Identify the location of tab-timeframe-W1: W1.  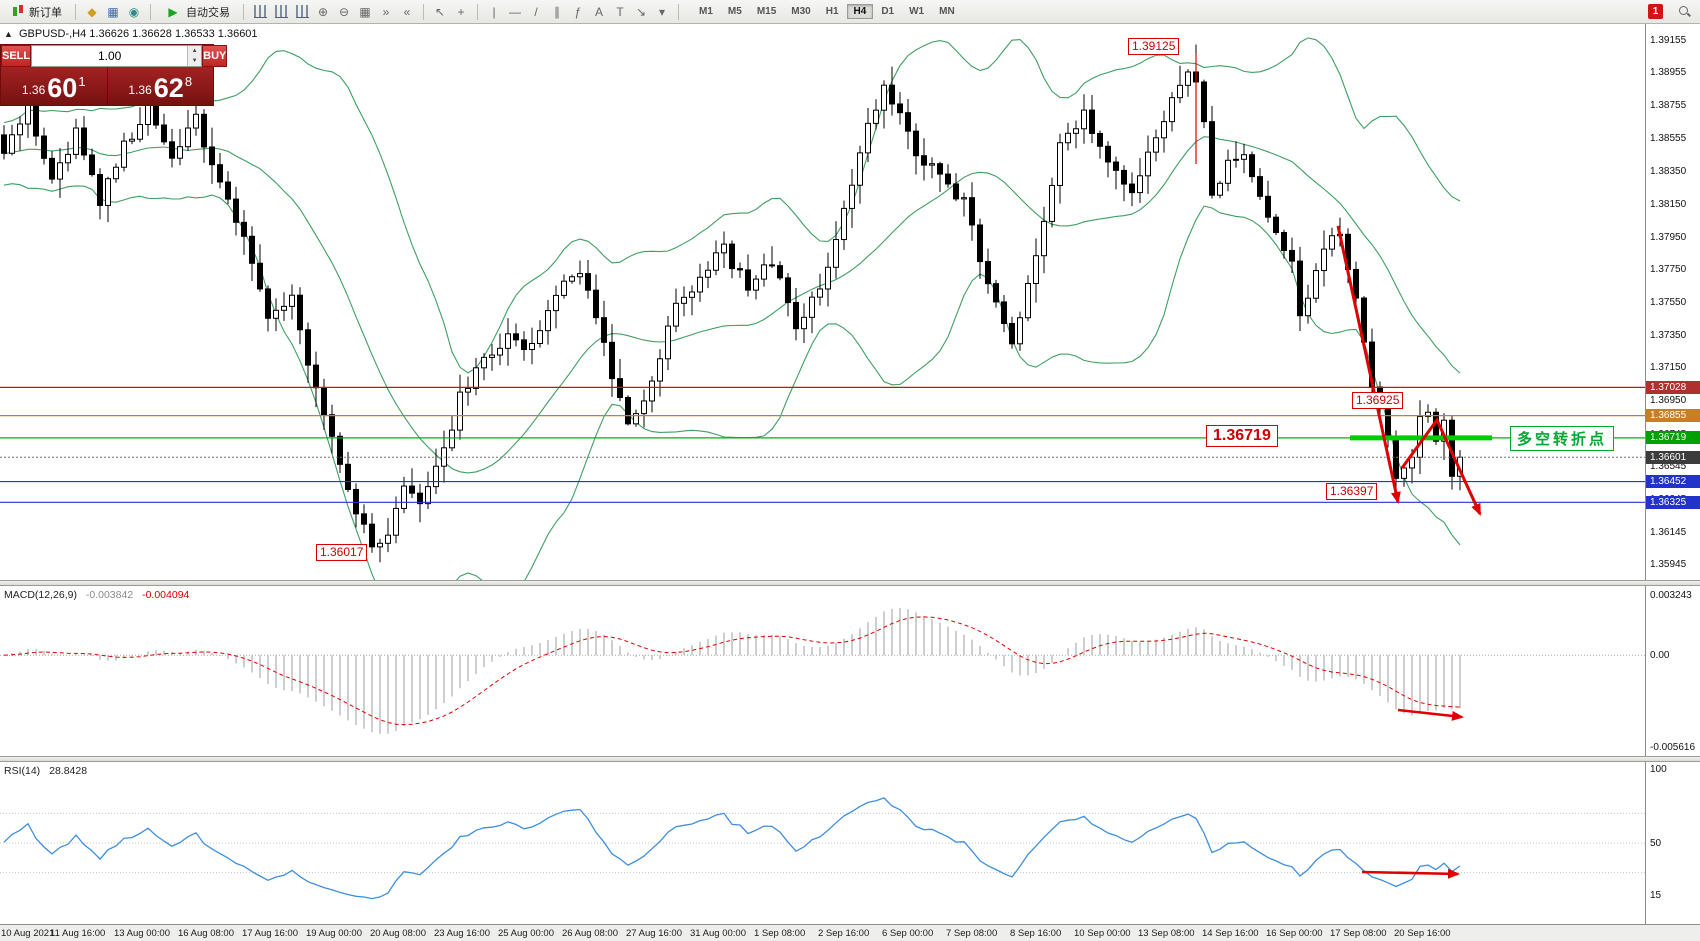
(916, 11).